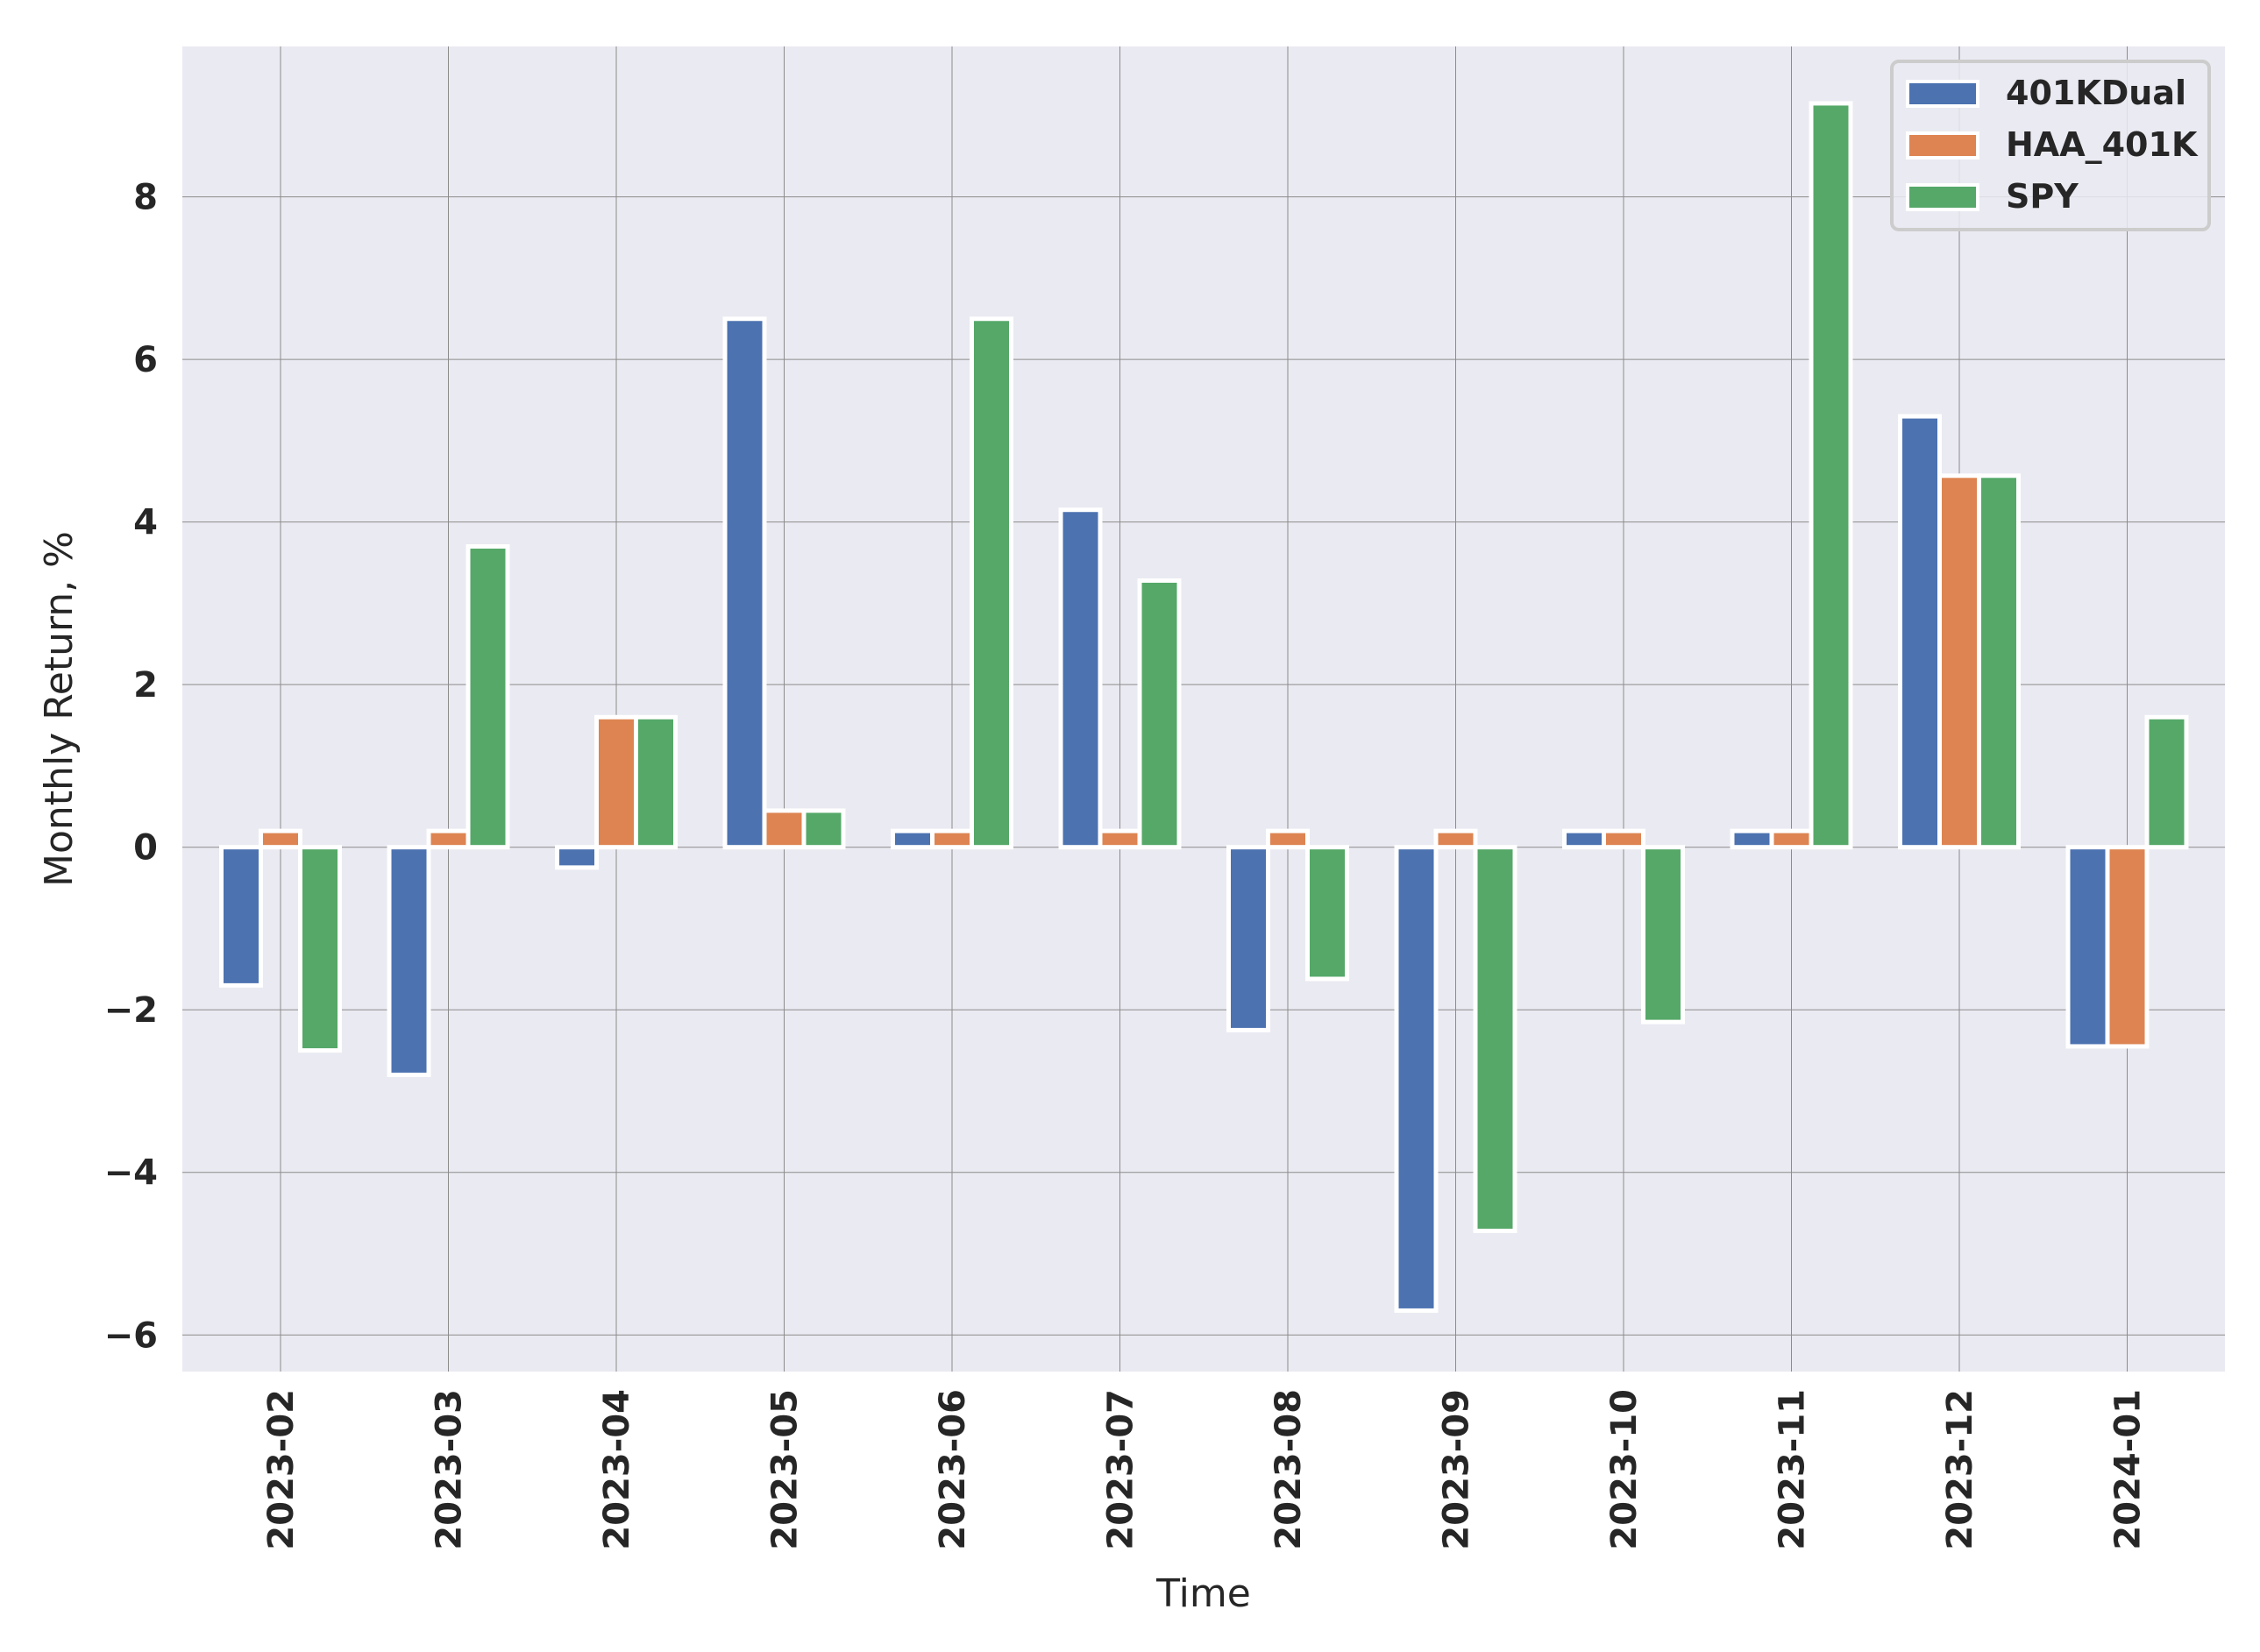 This screenshot has height=1652, width=2260. I want to click on y-tick-label: −4, so click(131, 1173).